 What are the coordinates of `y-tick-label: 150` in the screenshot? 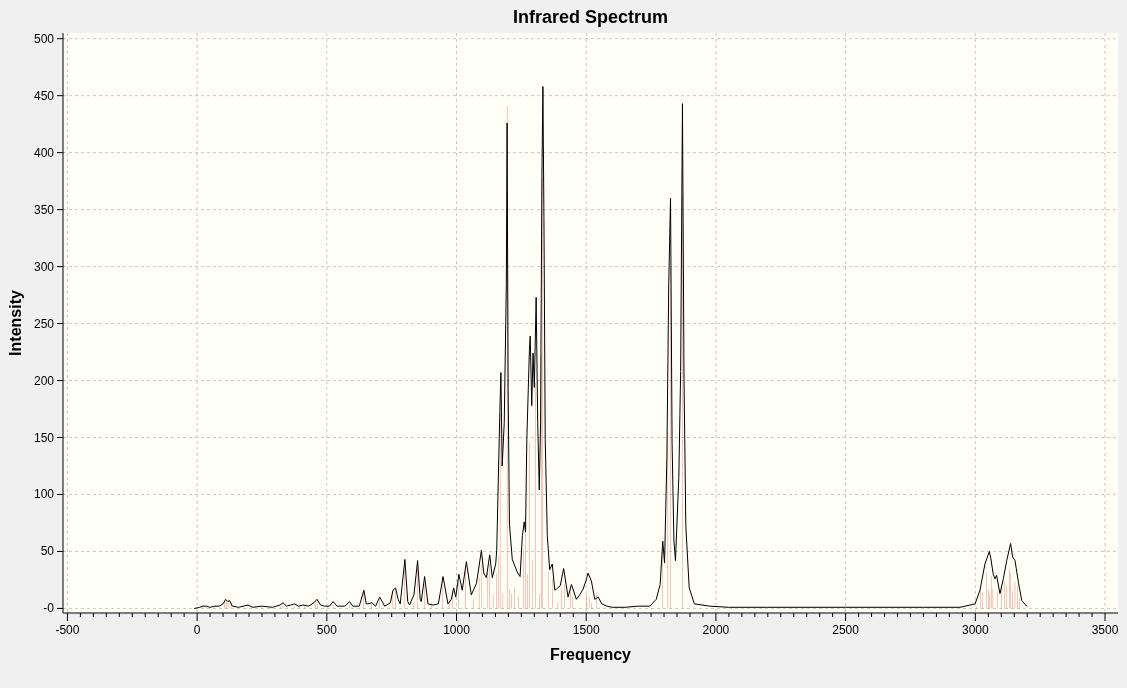 It's located at (44, 437).